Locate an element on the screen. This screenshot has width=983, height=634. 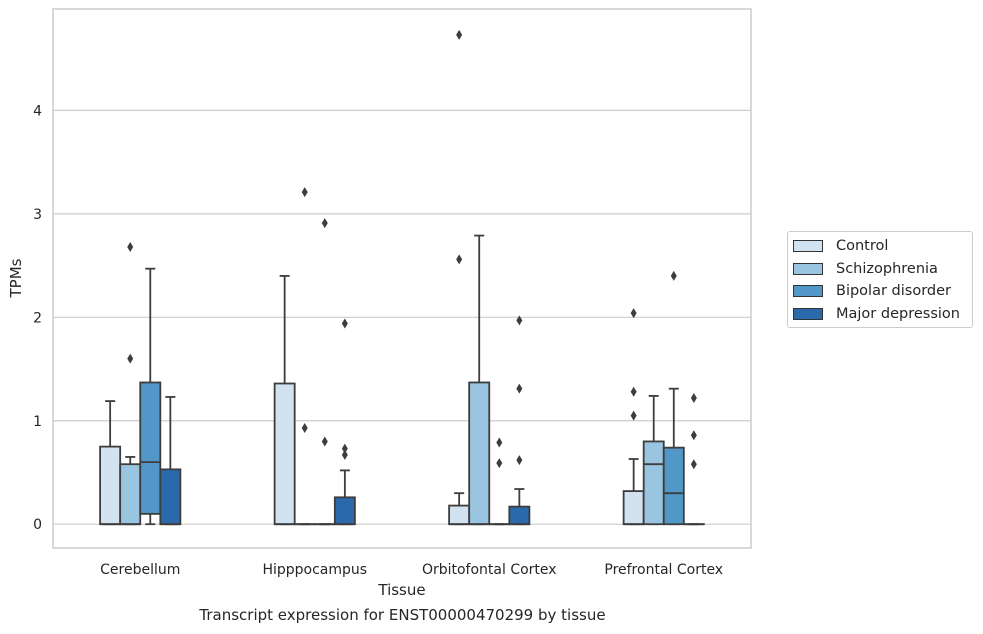
x-tick-label: Cerebellum is located at coordinates (140, 570).